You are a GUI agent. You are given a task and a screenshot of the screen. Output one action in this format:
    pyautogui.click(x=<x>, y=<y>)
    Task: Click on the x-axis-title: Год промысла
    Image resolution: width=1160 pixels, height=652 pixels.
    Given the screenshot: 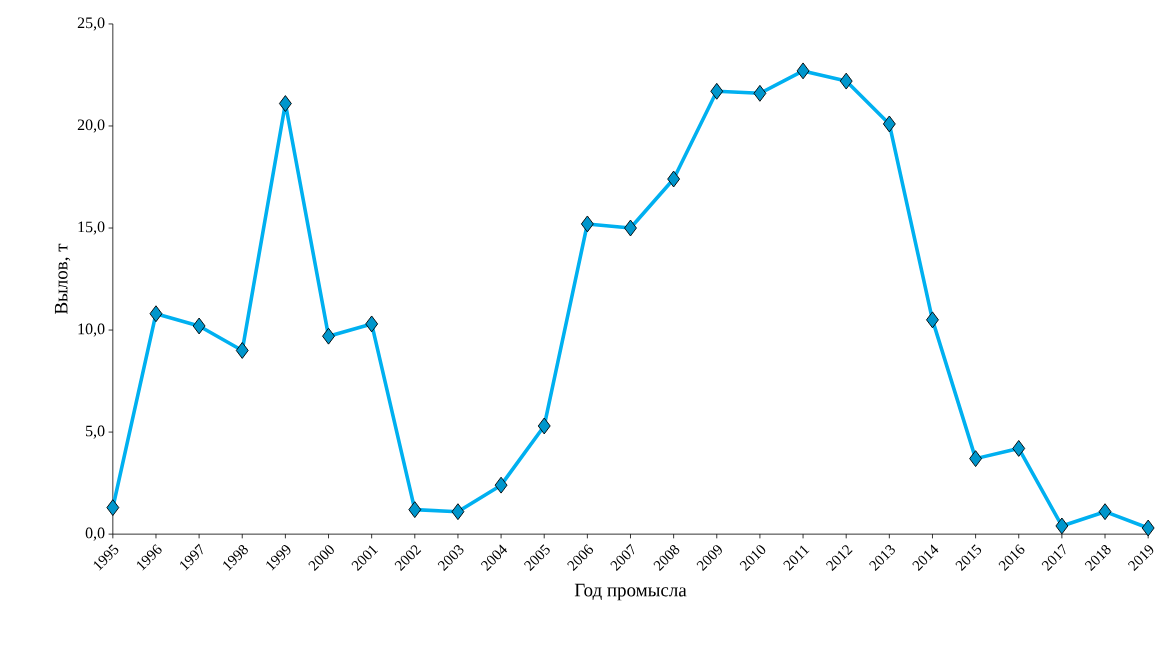 What is the action you would take?
    pyautogui.click(x=630, y=592)
    